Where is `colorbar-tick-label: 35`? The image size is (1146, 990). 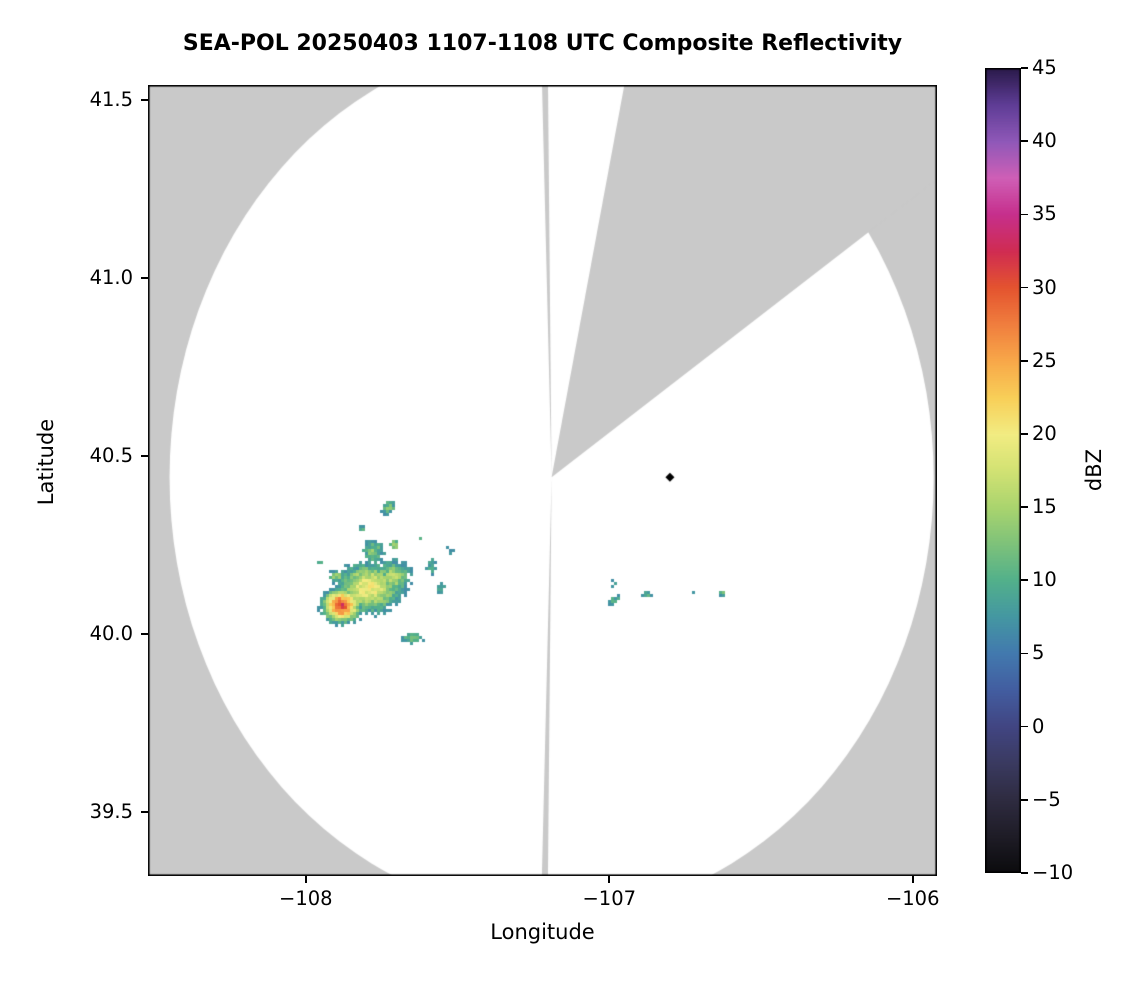 colorbar-tick-label: 35 is located at coordinates (1044, 214).